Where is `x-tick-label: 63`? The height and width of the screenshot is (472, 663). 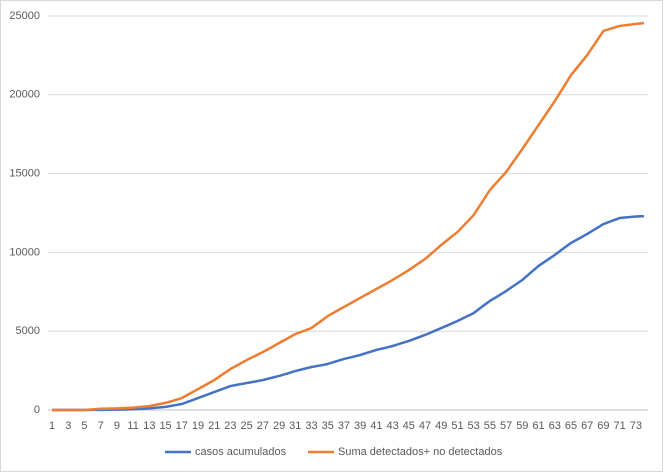
x-tick-label: 63 is located at coordinates (555, 426).